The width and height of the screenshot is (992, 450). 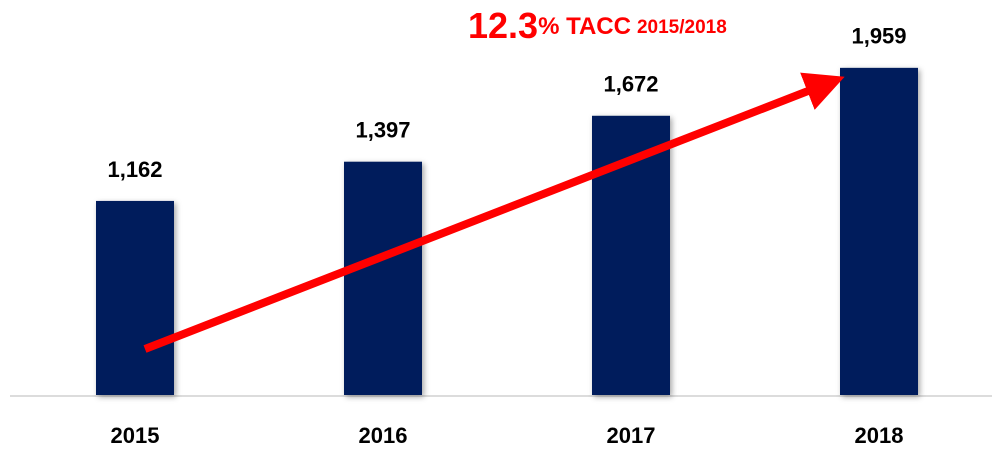 I want to click on data-label: 1,672, so click(x=630, y=84).